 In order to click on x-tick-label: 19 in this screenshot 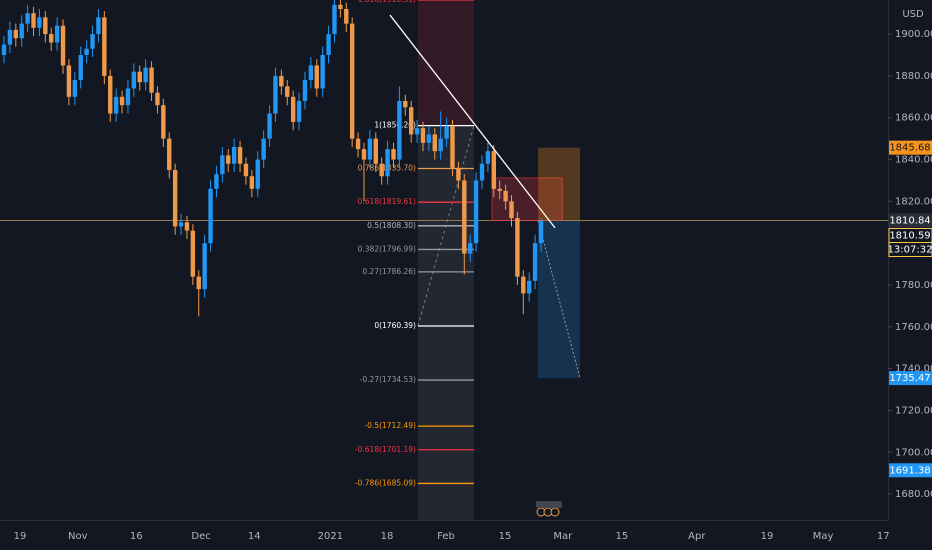, I will do `click(20, 536)`.